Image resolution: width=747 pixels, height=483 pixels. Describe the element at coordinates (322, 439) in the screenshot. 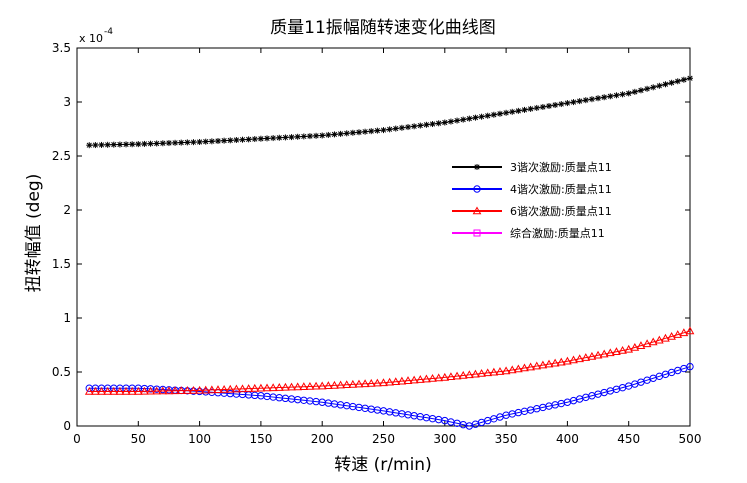

I see `x-tick-label: 200` at that location.